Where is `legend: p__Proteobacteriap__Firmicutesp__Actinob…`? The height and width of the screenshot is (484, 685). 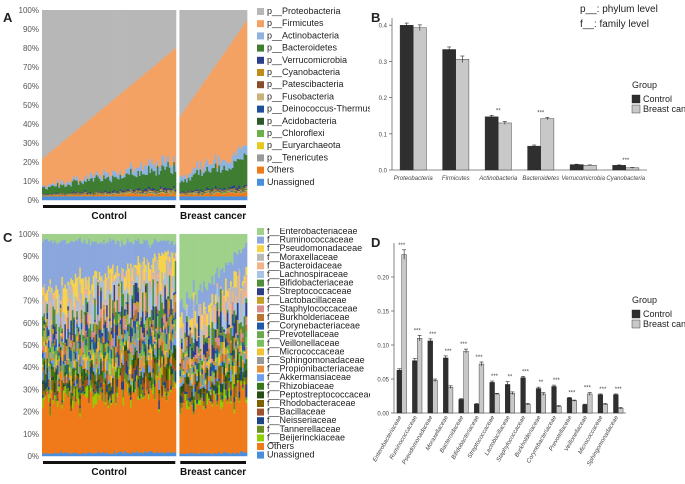 legend: p__Proteobacteriap__Firmicutesp__Actinob… is located at coordinates (313, 96).